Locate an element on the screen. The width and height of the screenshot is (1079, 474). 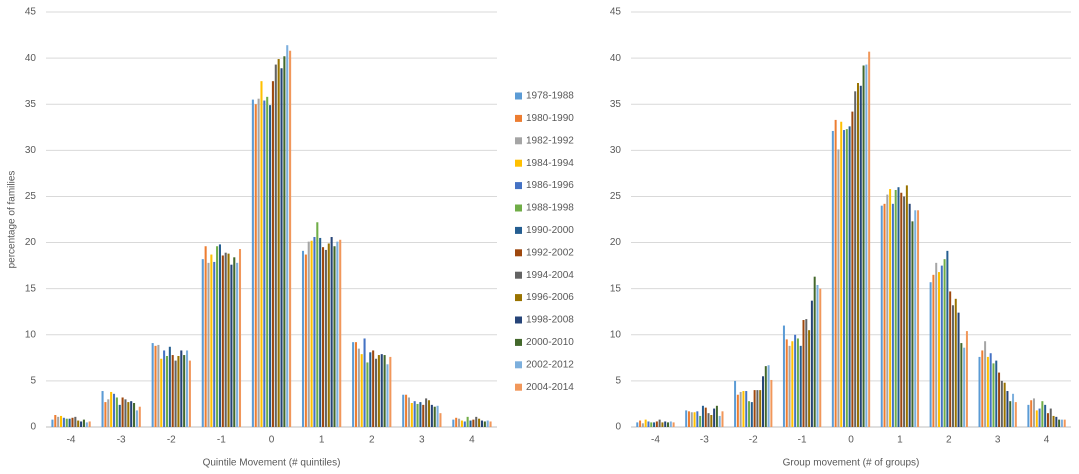
y-tick-label: 0 is located at coordinates (618, 427).